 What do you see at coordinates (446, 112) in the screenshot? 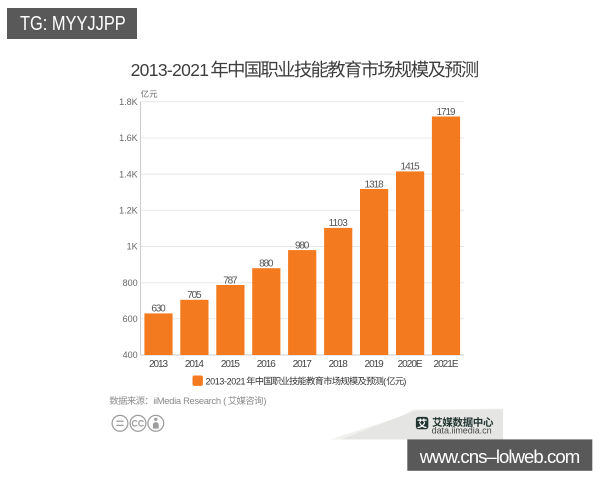
I see `svg-text: 1719` at bounding box center [446, 112].